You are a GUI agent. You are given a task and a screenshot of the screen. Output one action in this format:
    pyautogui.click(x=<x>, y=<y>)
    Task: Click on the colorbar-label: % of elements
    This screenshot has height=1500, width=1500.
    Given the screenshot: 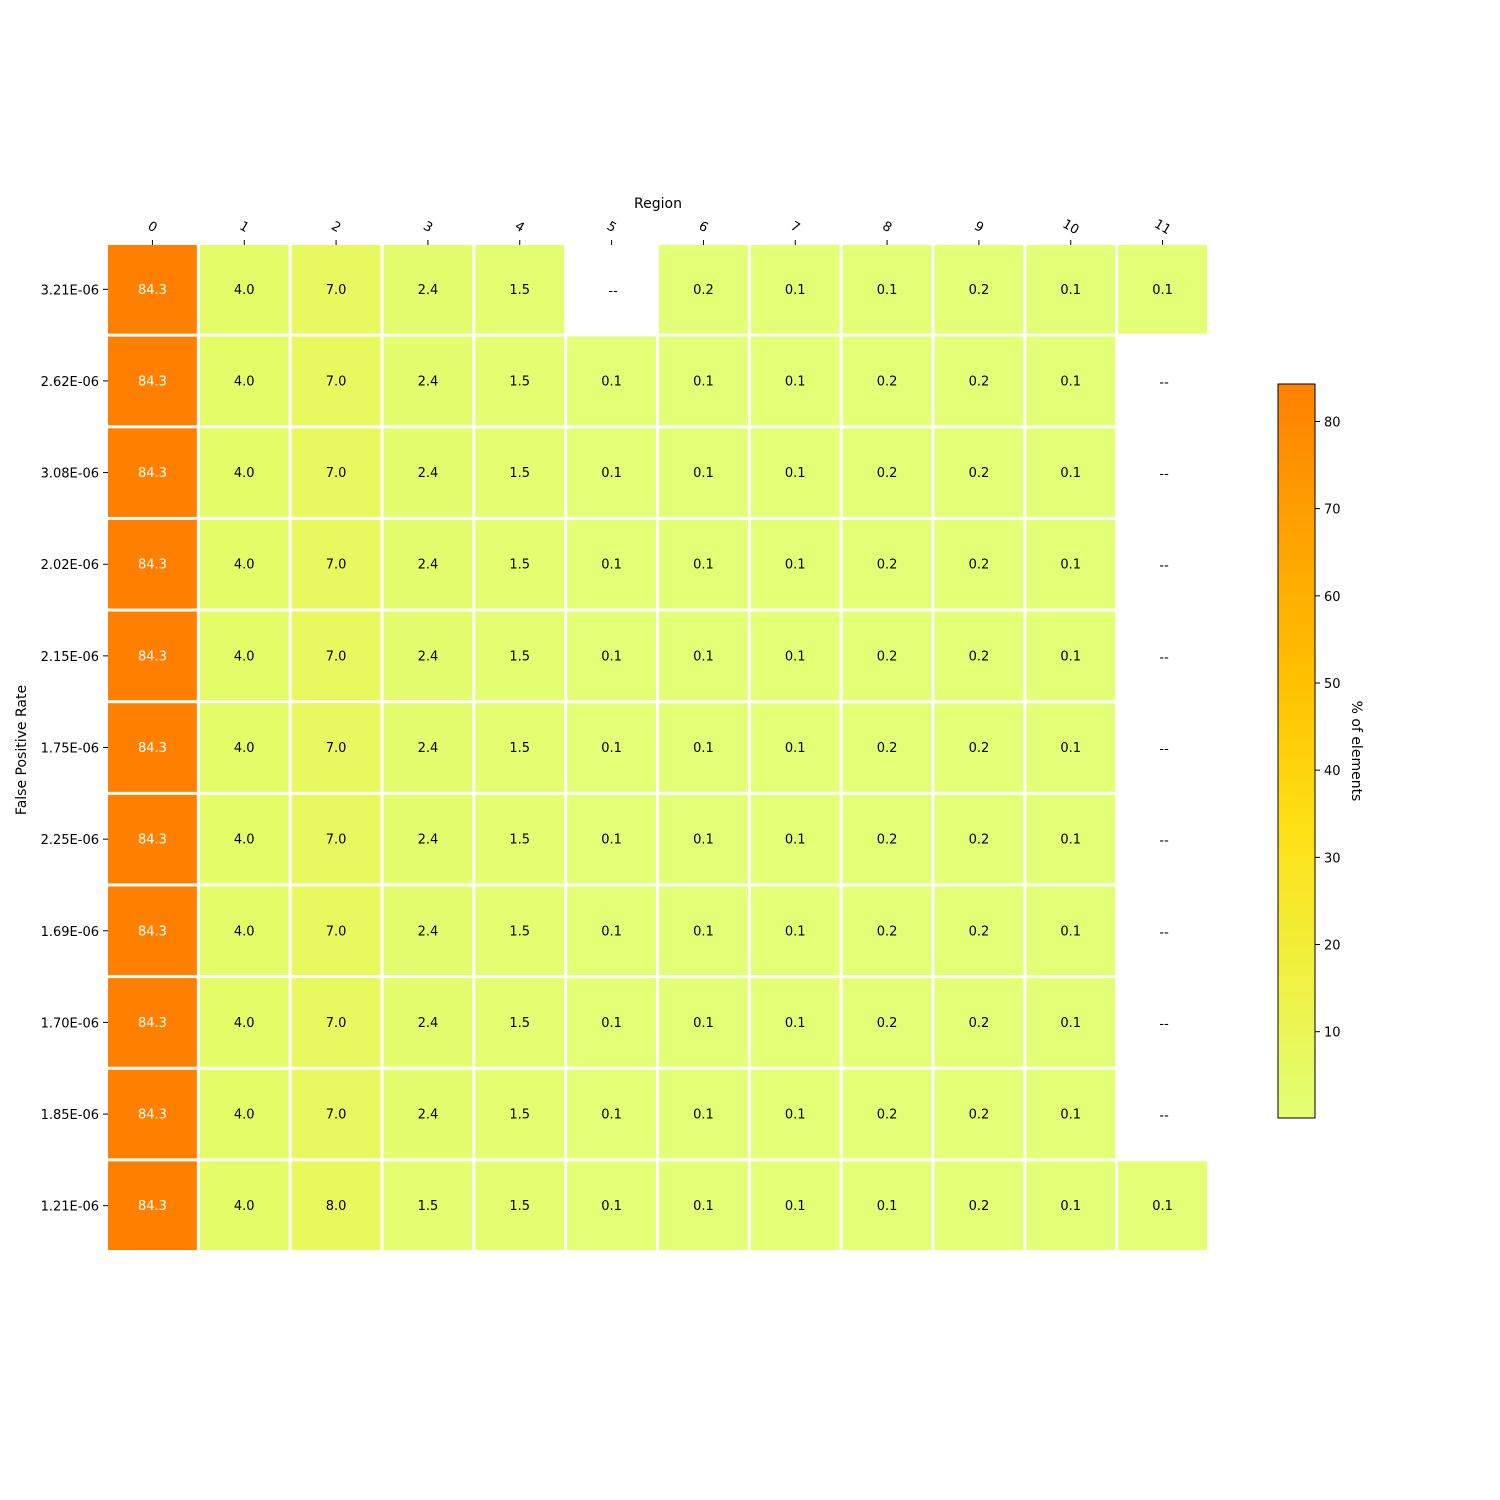 What is the action you would take?
    pyautogui.click(x=1356, y=751)
    